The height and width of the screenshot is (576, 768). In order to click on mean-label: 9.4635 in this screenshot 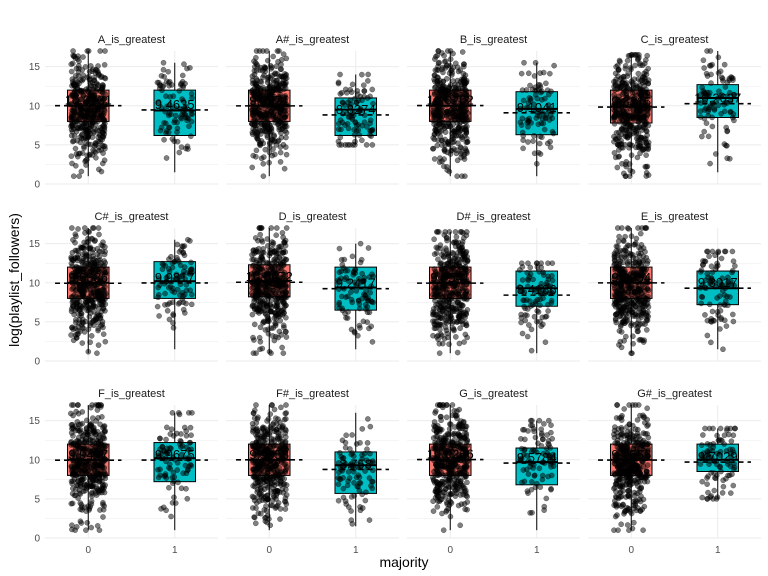, I will do `click(175, 104)`.